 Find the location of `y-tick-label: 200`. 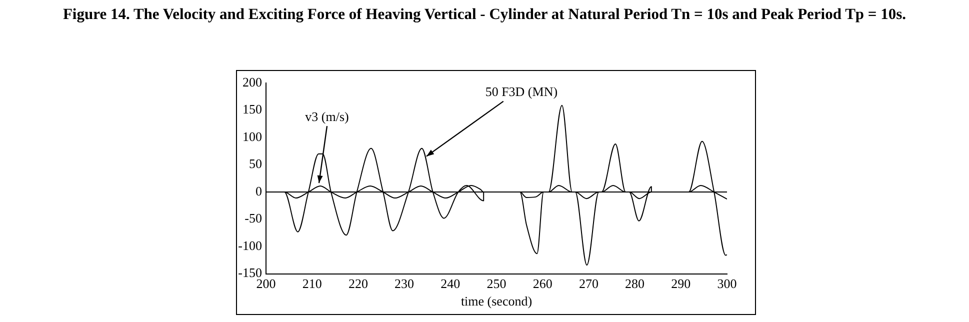

y-tick-label: 200 is located at coordinates (252, 82).